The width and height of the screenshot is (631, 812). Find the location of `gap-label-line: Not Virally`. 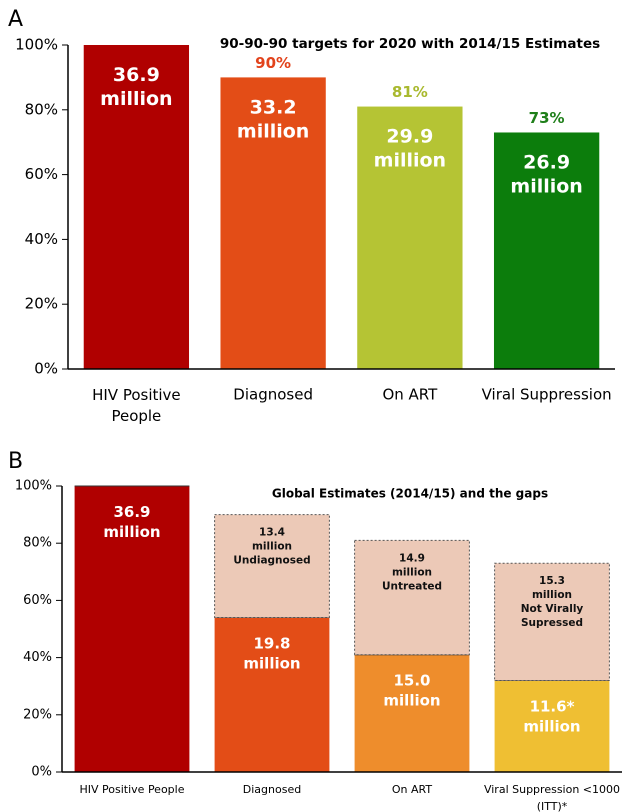

gap-label-line: Not Virally is located at coordinates (552, 609).